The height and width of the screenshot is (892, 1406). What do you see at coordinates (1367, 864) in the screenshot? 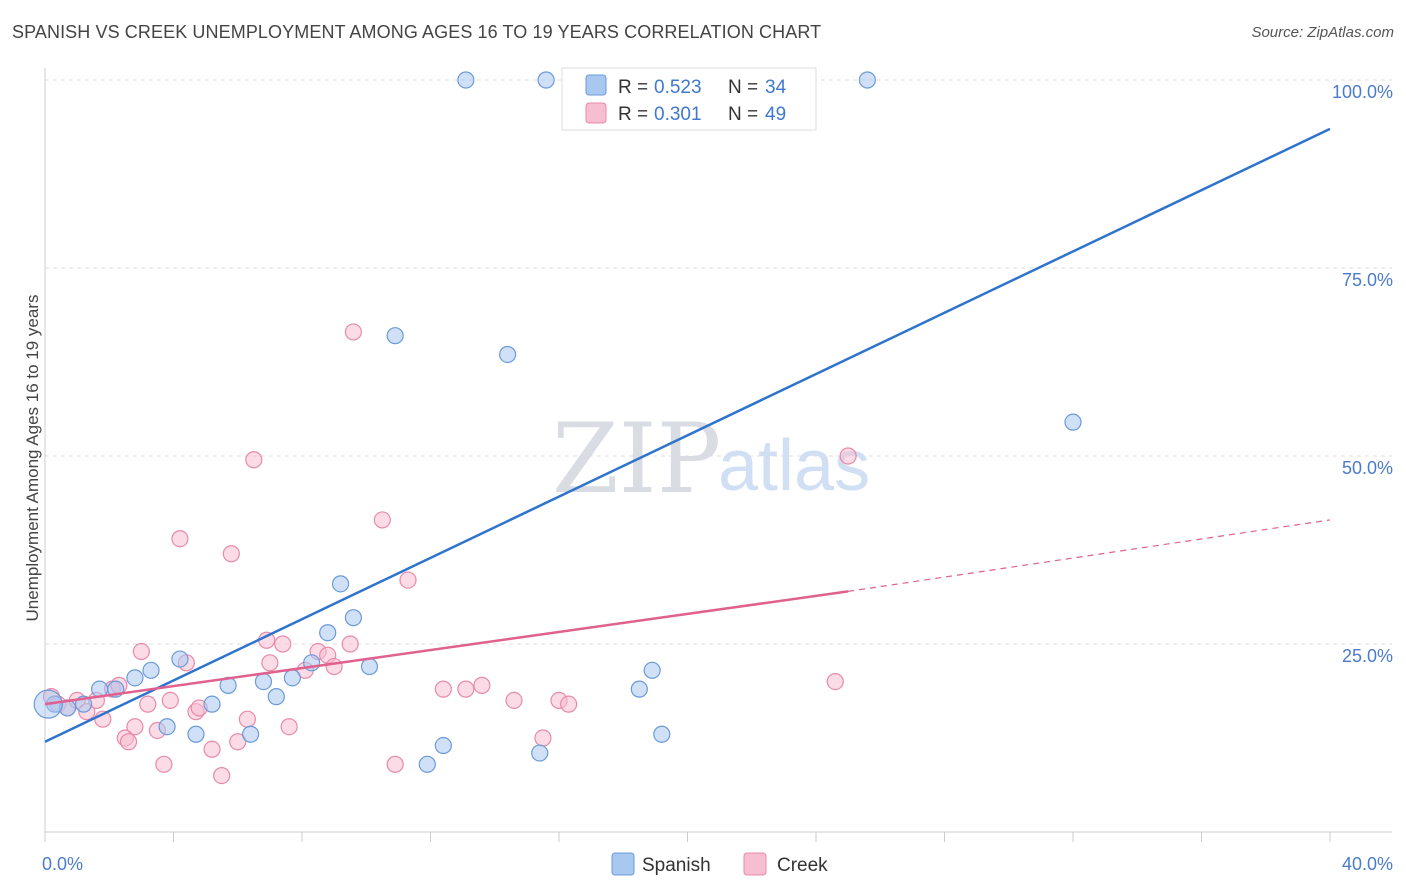
I see `x-tick-label: 40.0%` at bounding box center [1367, 864].